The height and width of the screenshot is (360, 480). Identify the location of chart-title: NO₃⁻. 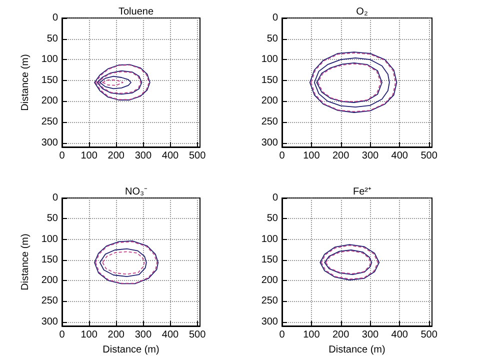
(136, 192).